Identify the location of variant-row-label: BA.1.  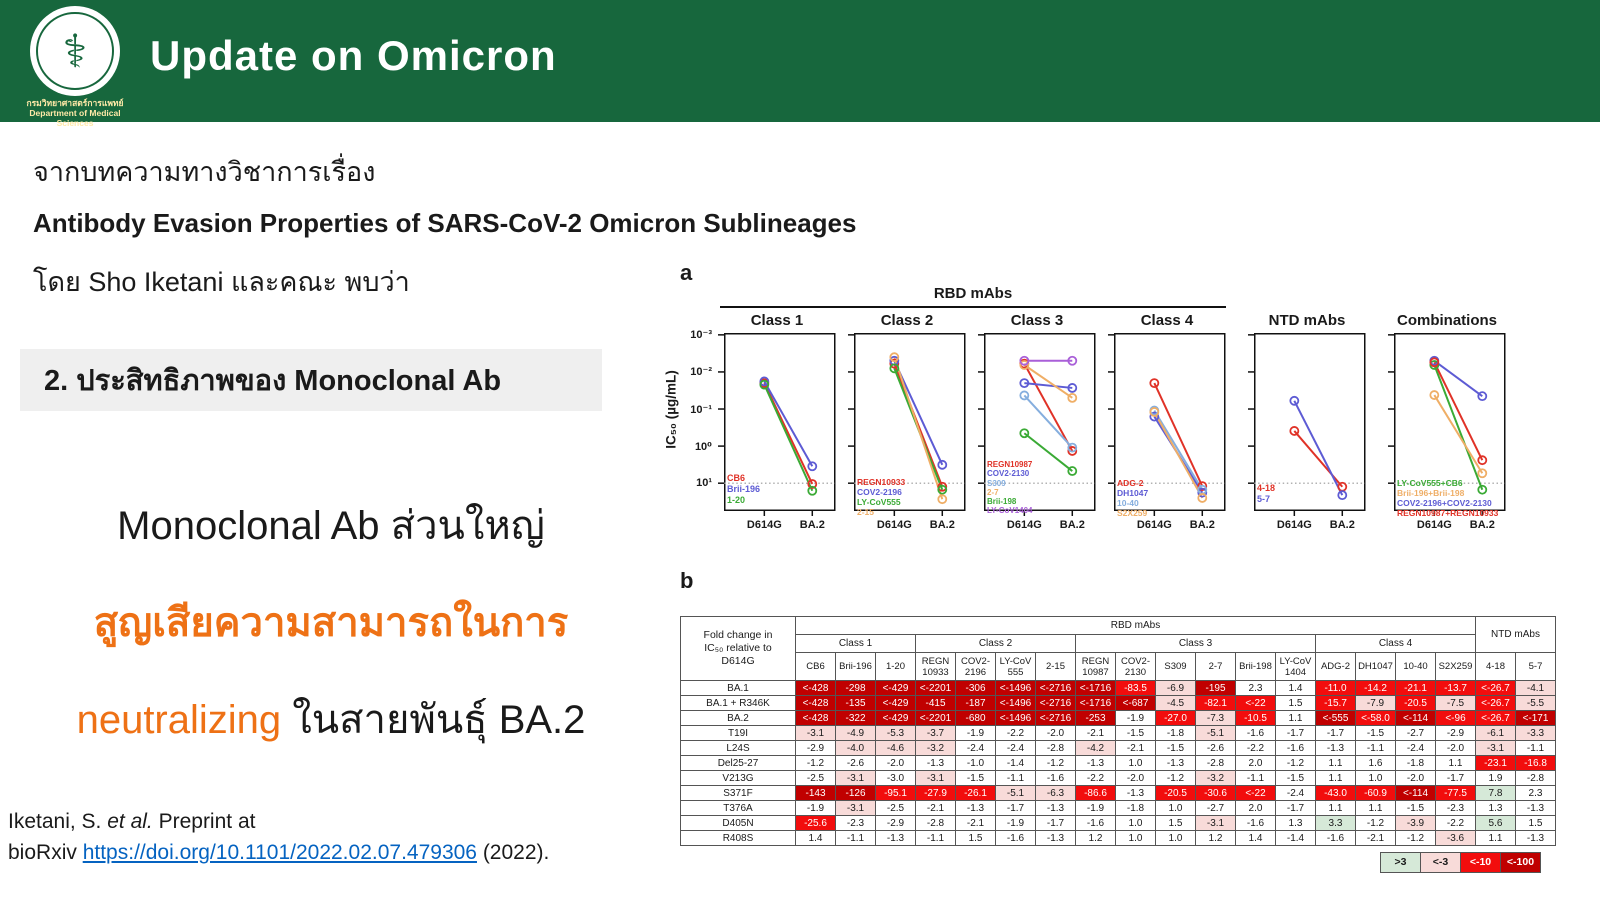
(738, 688).